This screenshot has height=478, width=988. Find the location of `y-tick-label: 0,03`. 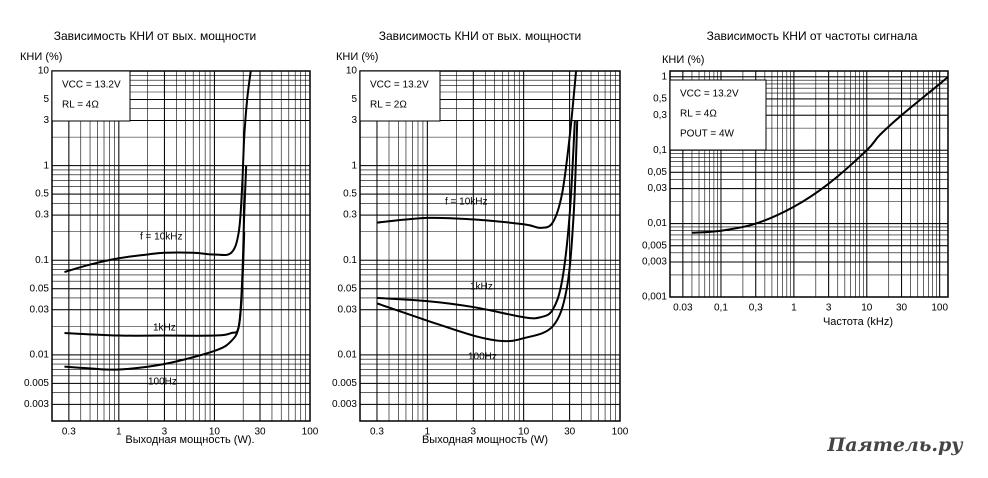

y-tick-label: 0,03 is located at coordinates (658, 188).